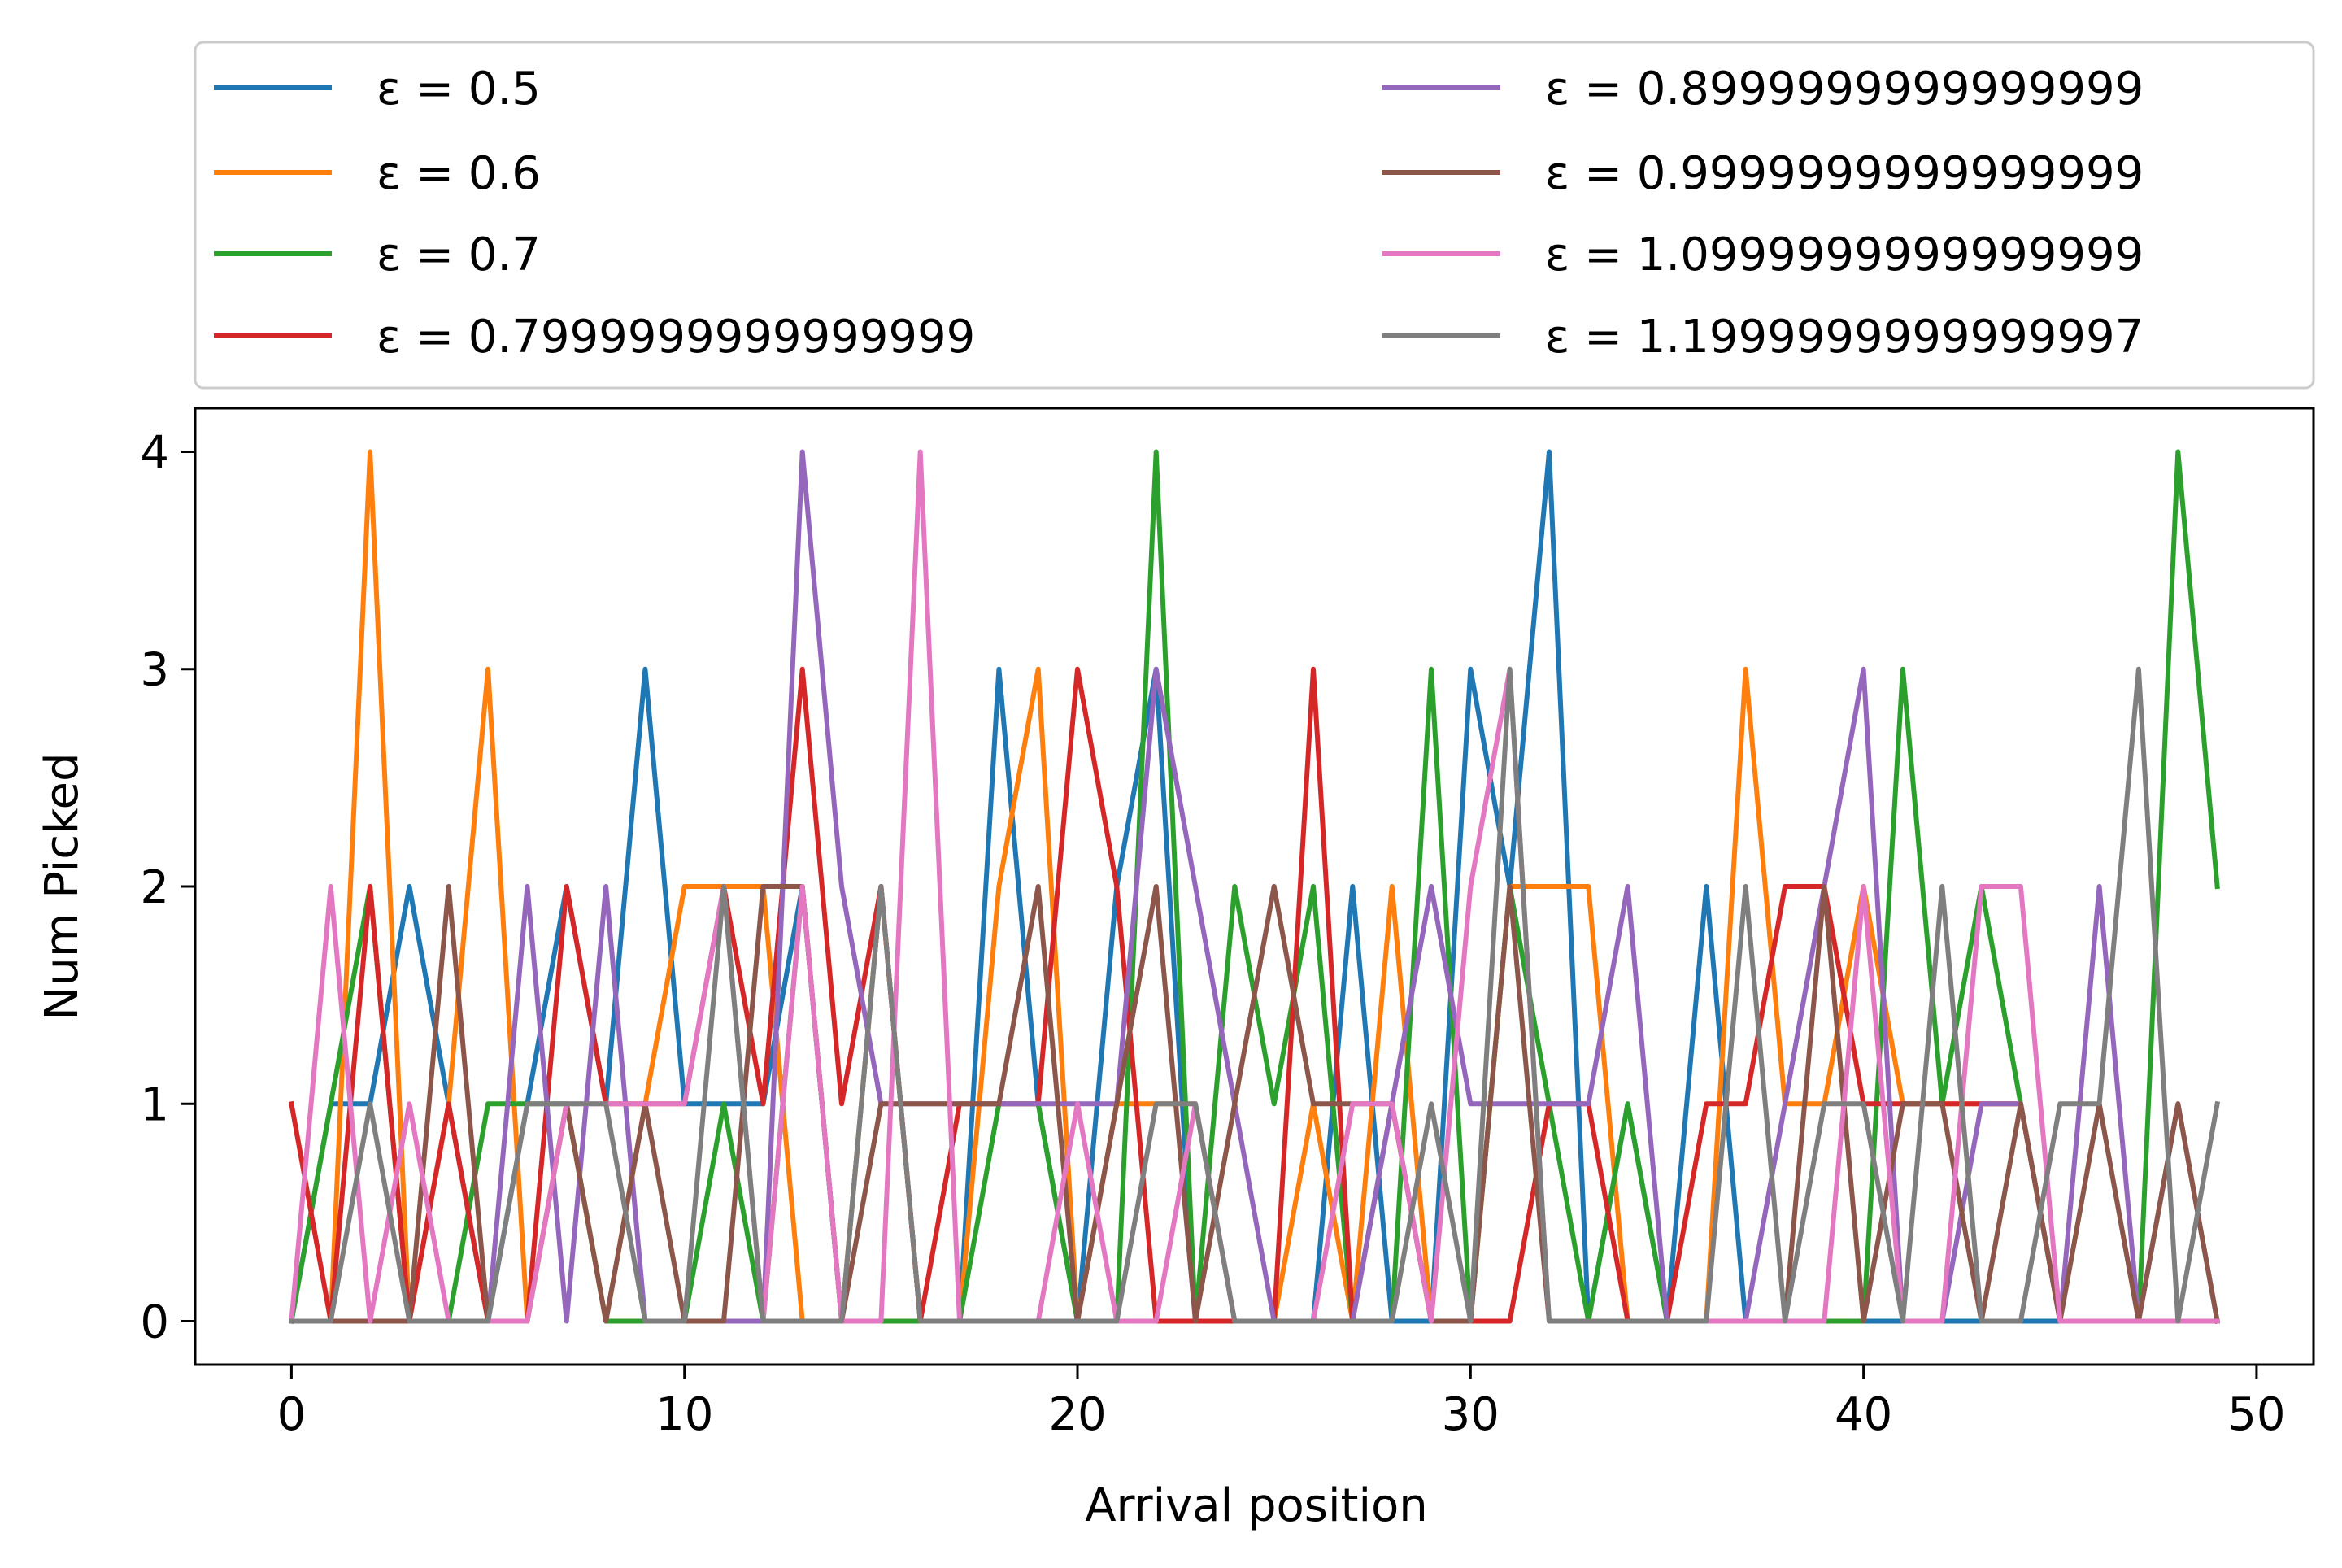 The height and width of the screenshot is (1568, 2342). I want to click on y-tick-label: 2, so click(155, 887).